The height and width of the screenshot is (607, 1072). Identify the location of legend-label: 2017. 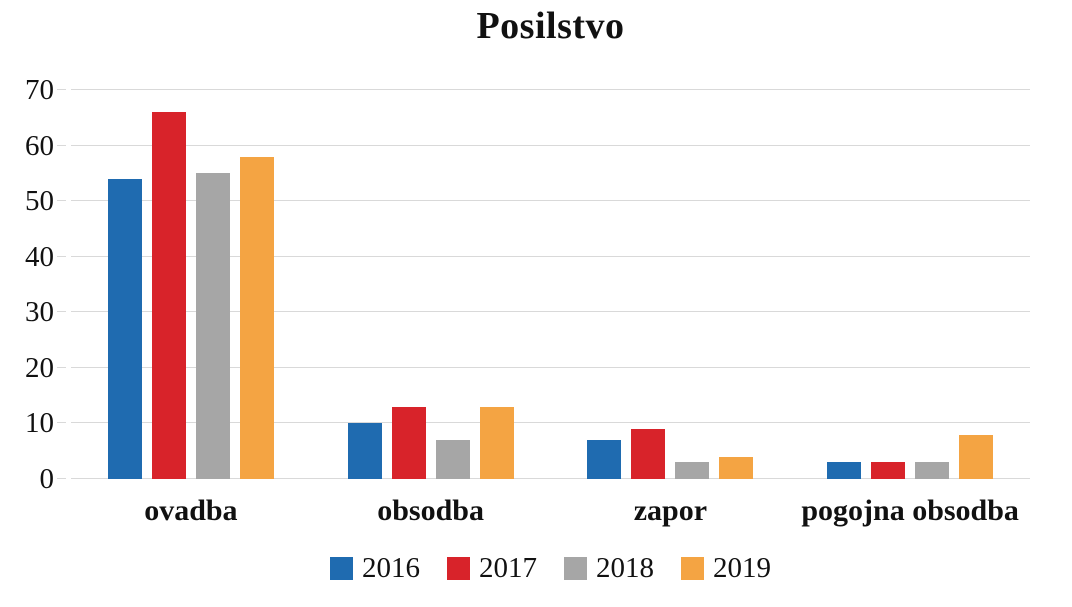
(508, 568).